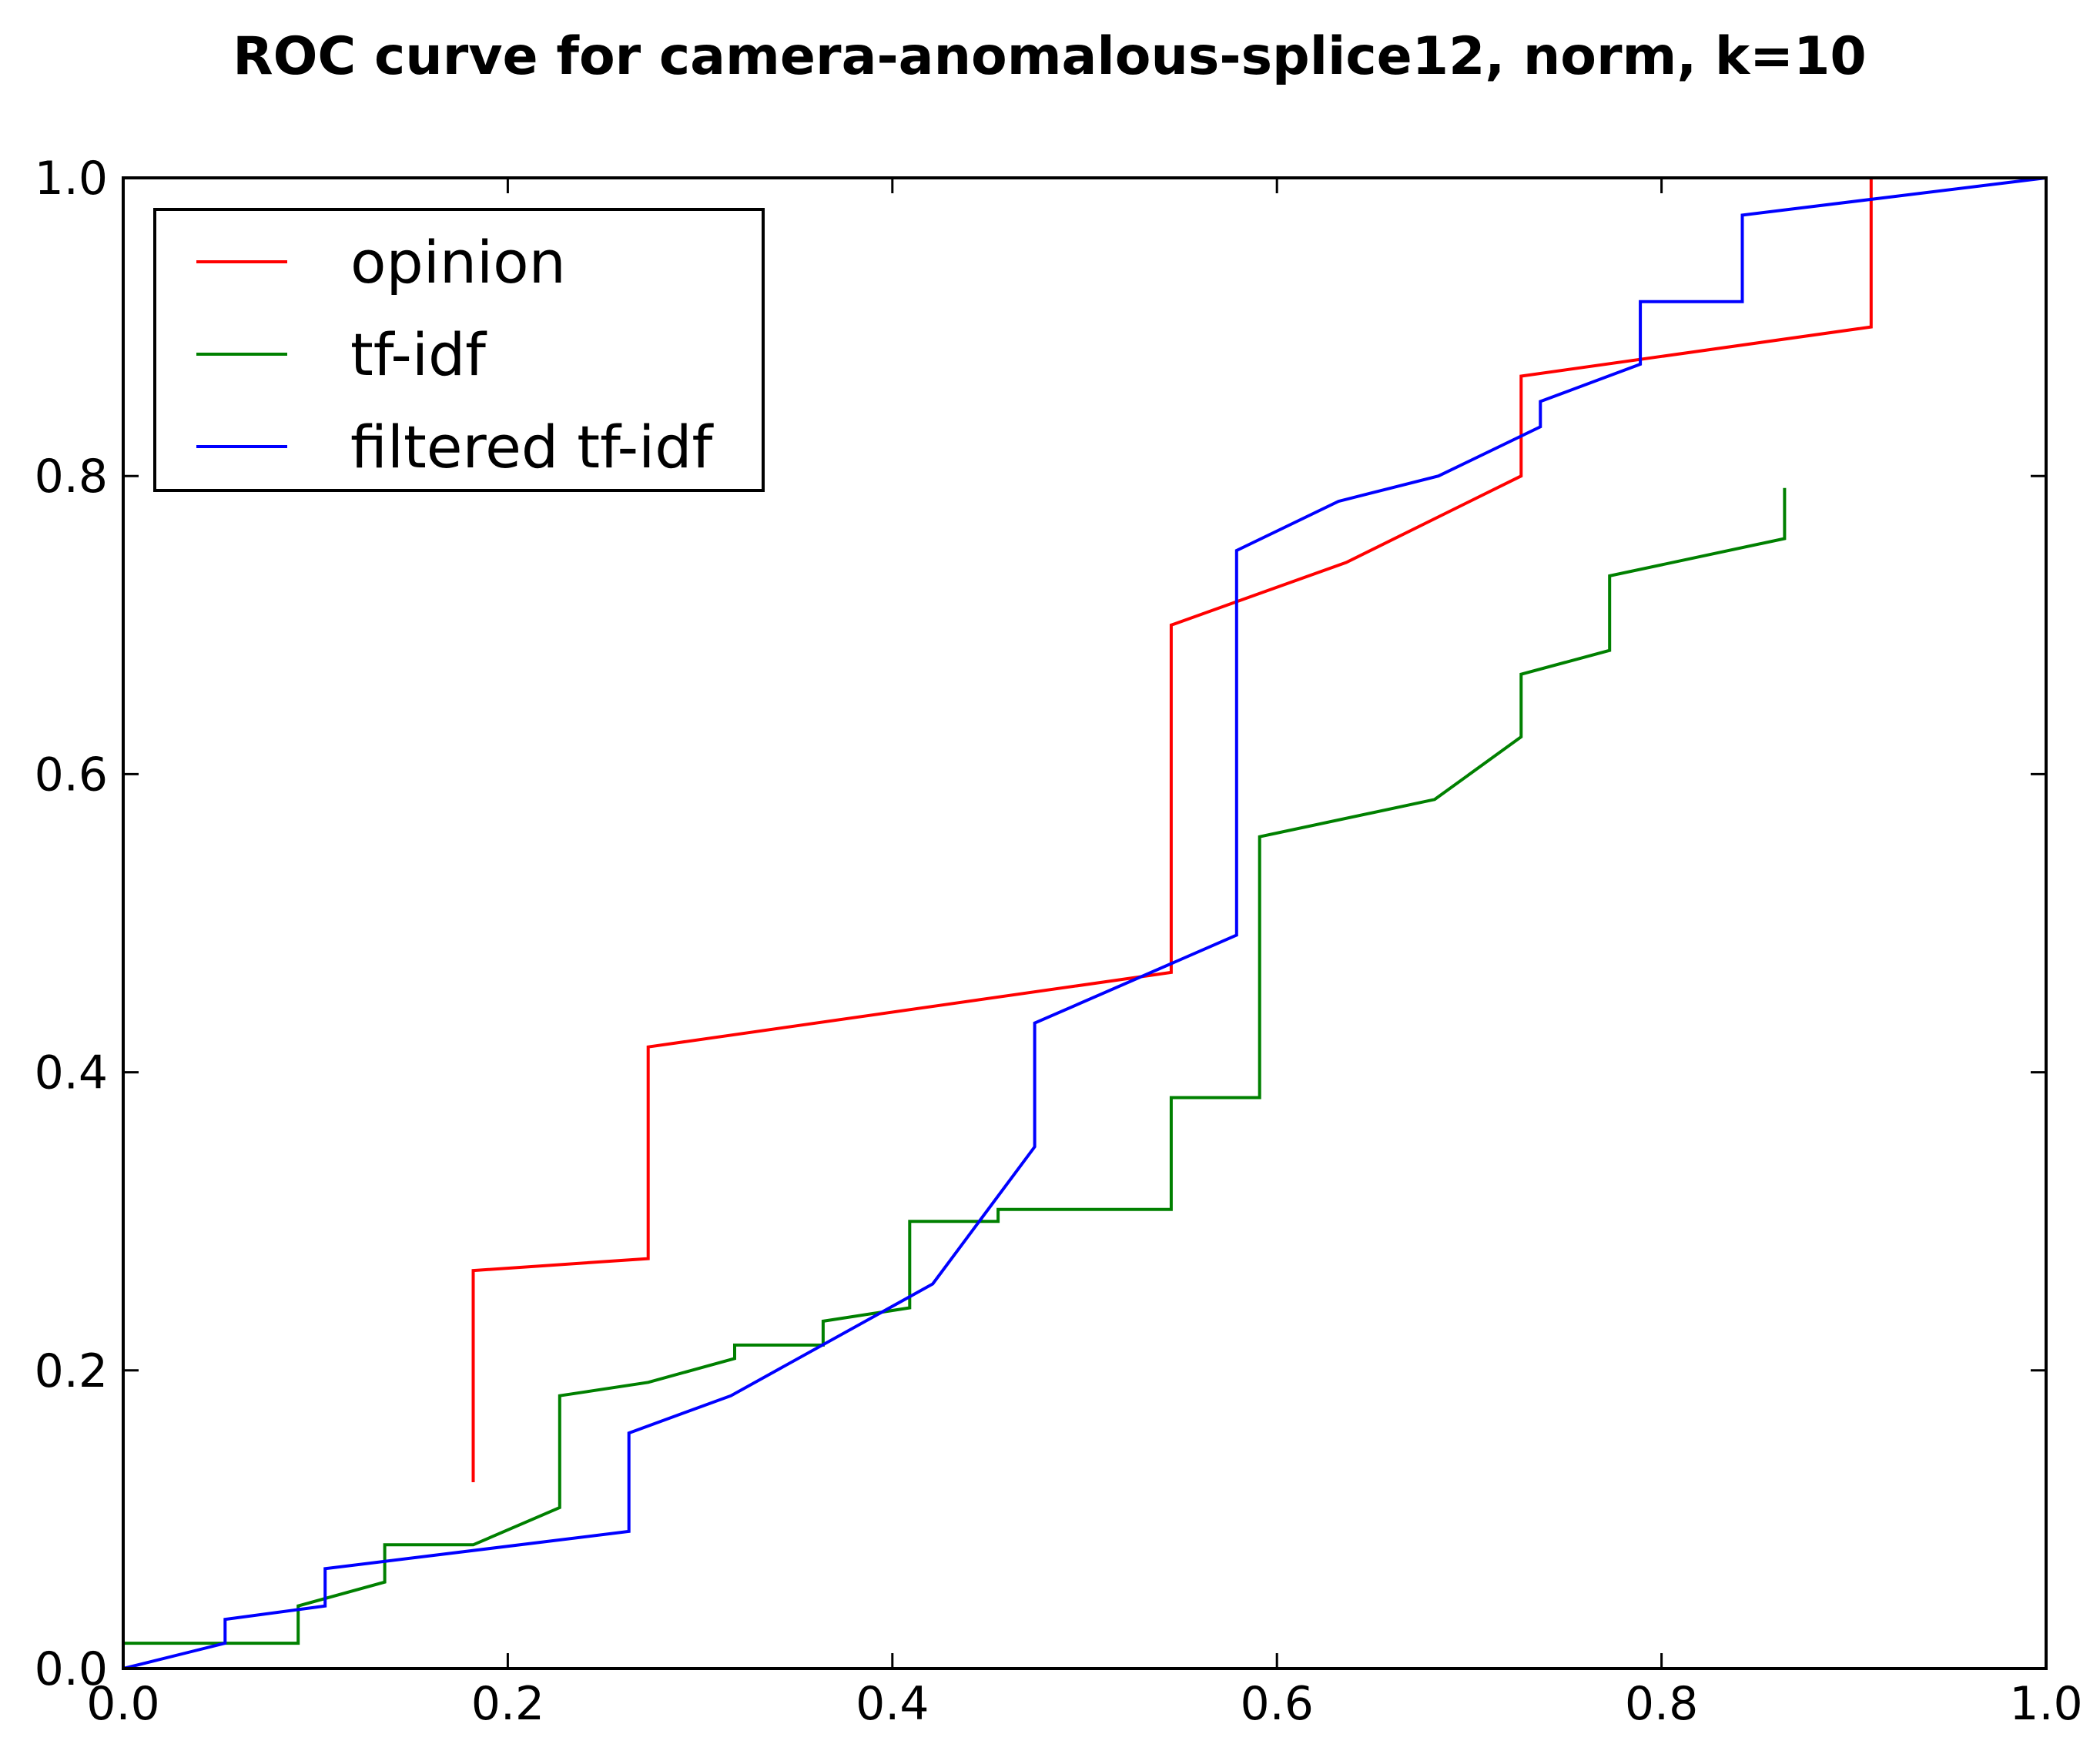  What do you see at coordinates (1084, 1704) in the screenshot?
I see `x-axis-tick-labels: 0.0 0.2 0.4 0.6 0.8 1.0` at bounding box center [1084, 1704].